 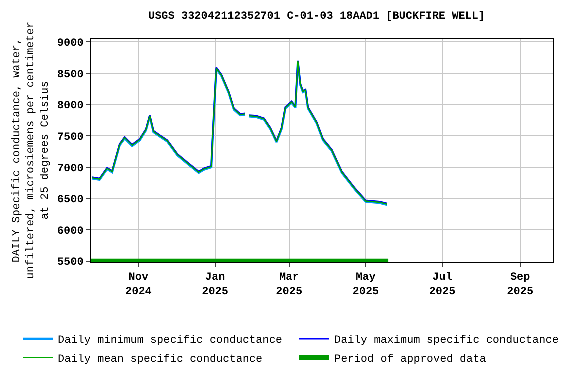 What do you see at coordinates (215, 285) in the screenshot?
I see `x-tick-label: Jan 2025` at bounding box center [215, 285].